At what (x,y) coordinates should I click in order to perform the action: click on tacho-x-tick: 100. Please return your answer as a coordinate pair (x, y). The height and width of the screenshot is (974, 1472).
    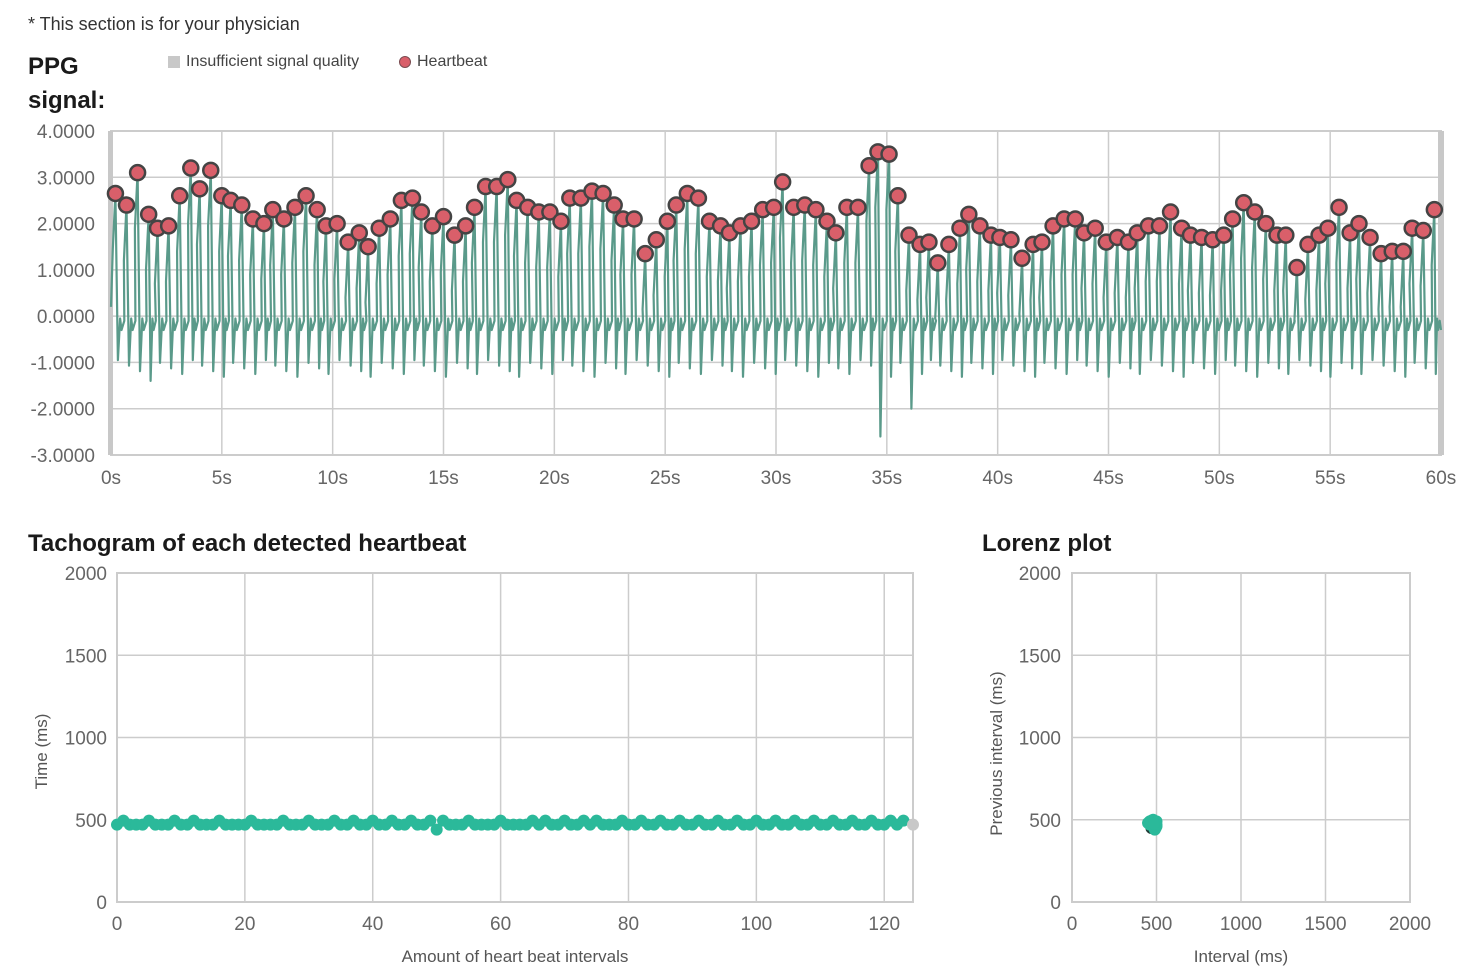
    Looking at the image, I should click on (757, 924).